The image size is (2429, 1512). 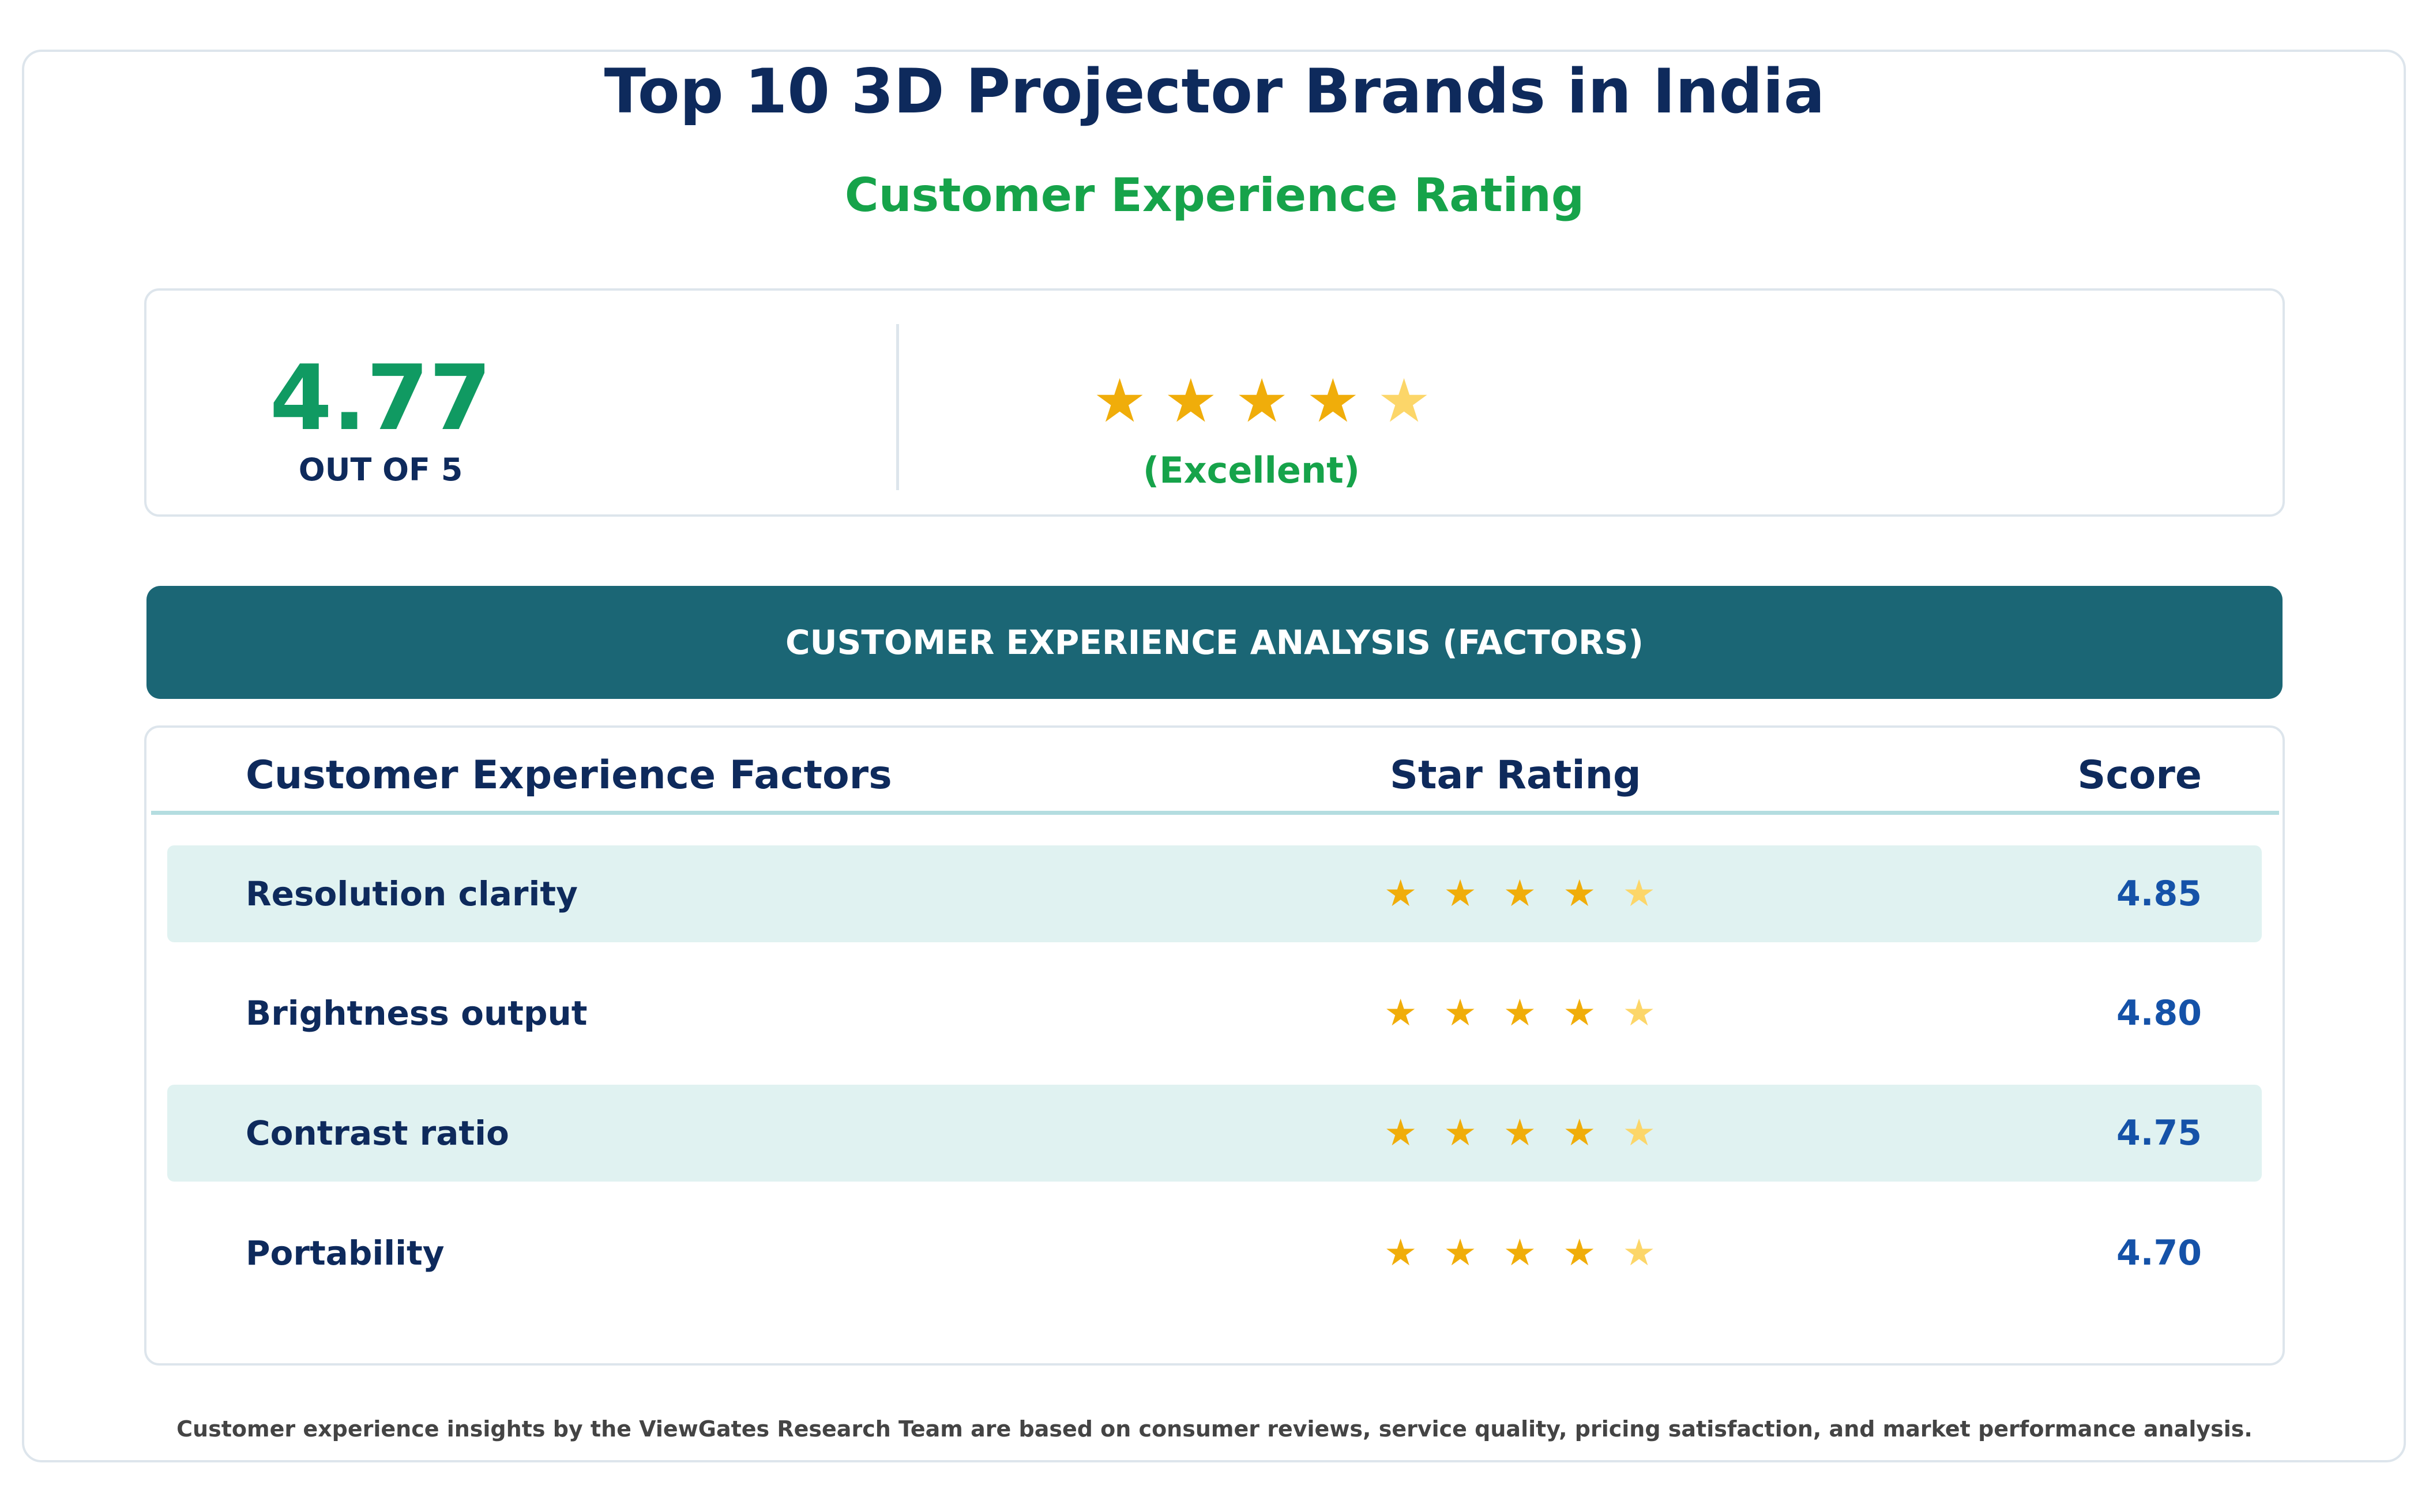 What do you see at coordinates (1214, 1253) in the screenshot?
I see `table-row: Portability ★ ★ ★ ★ ★ 4.70` at bounding box center [1214, 1253].